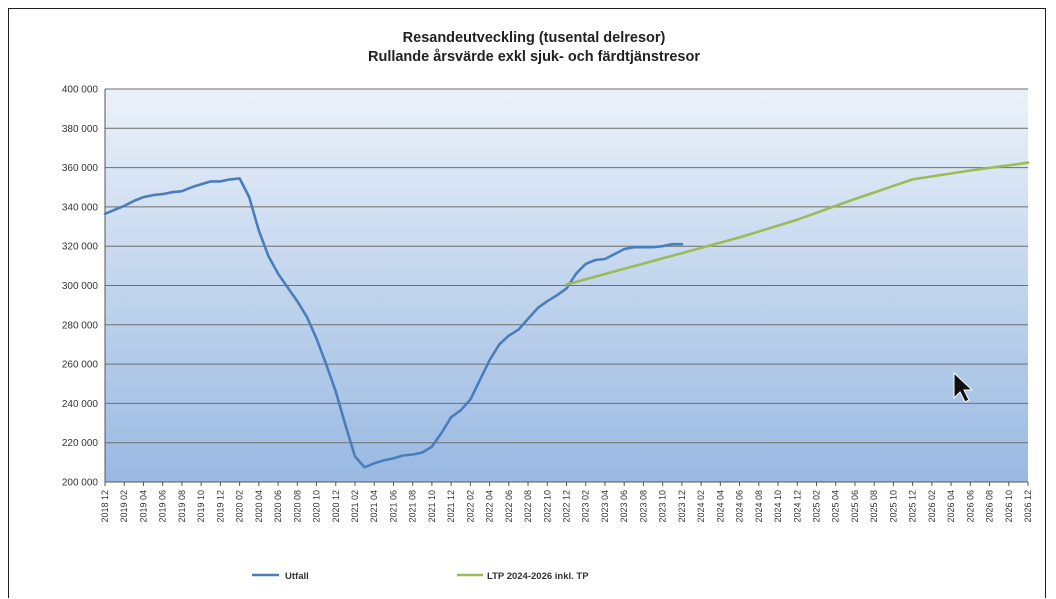  I want to click on series-line-ltp-2024-2026-inkl-tp, so click(797, 223).